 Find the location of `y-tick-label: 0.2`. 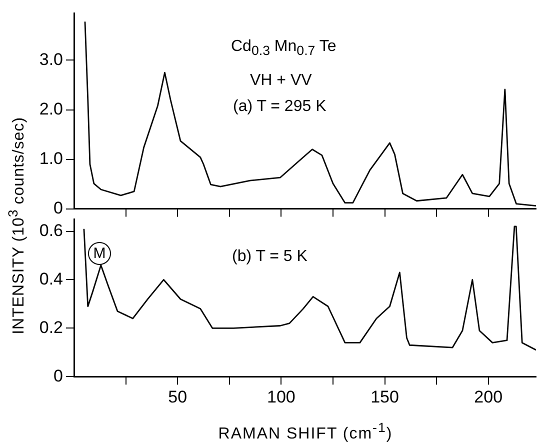

y-tick-label: 0.2 is located at coordinates (51, 327).